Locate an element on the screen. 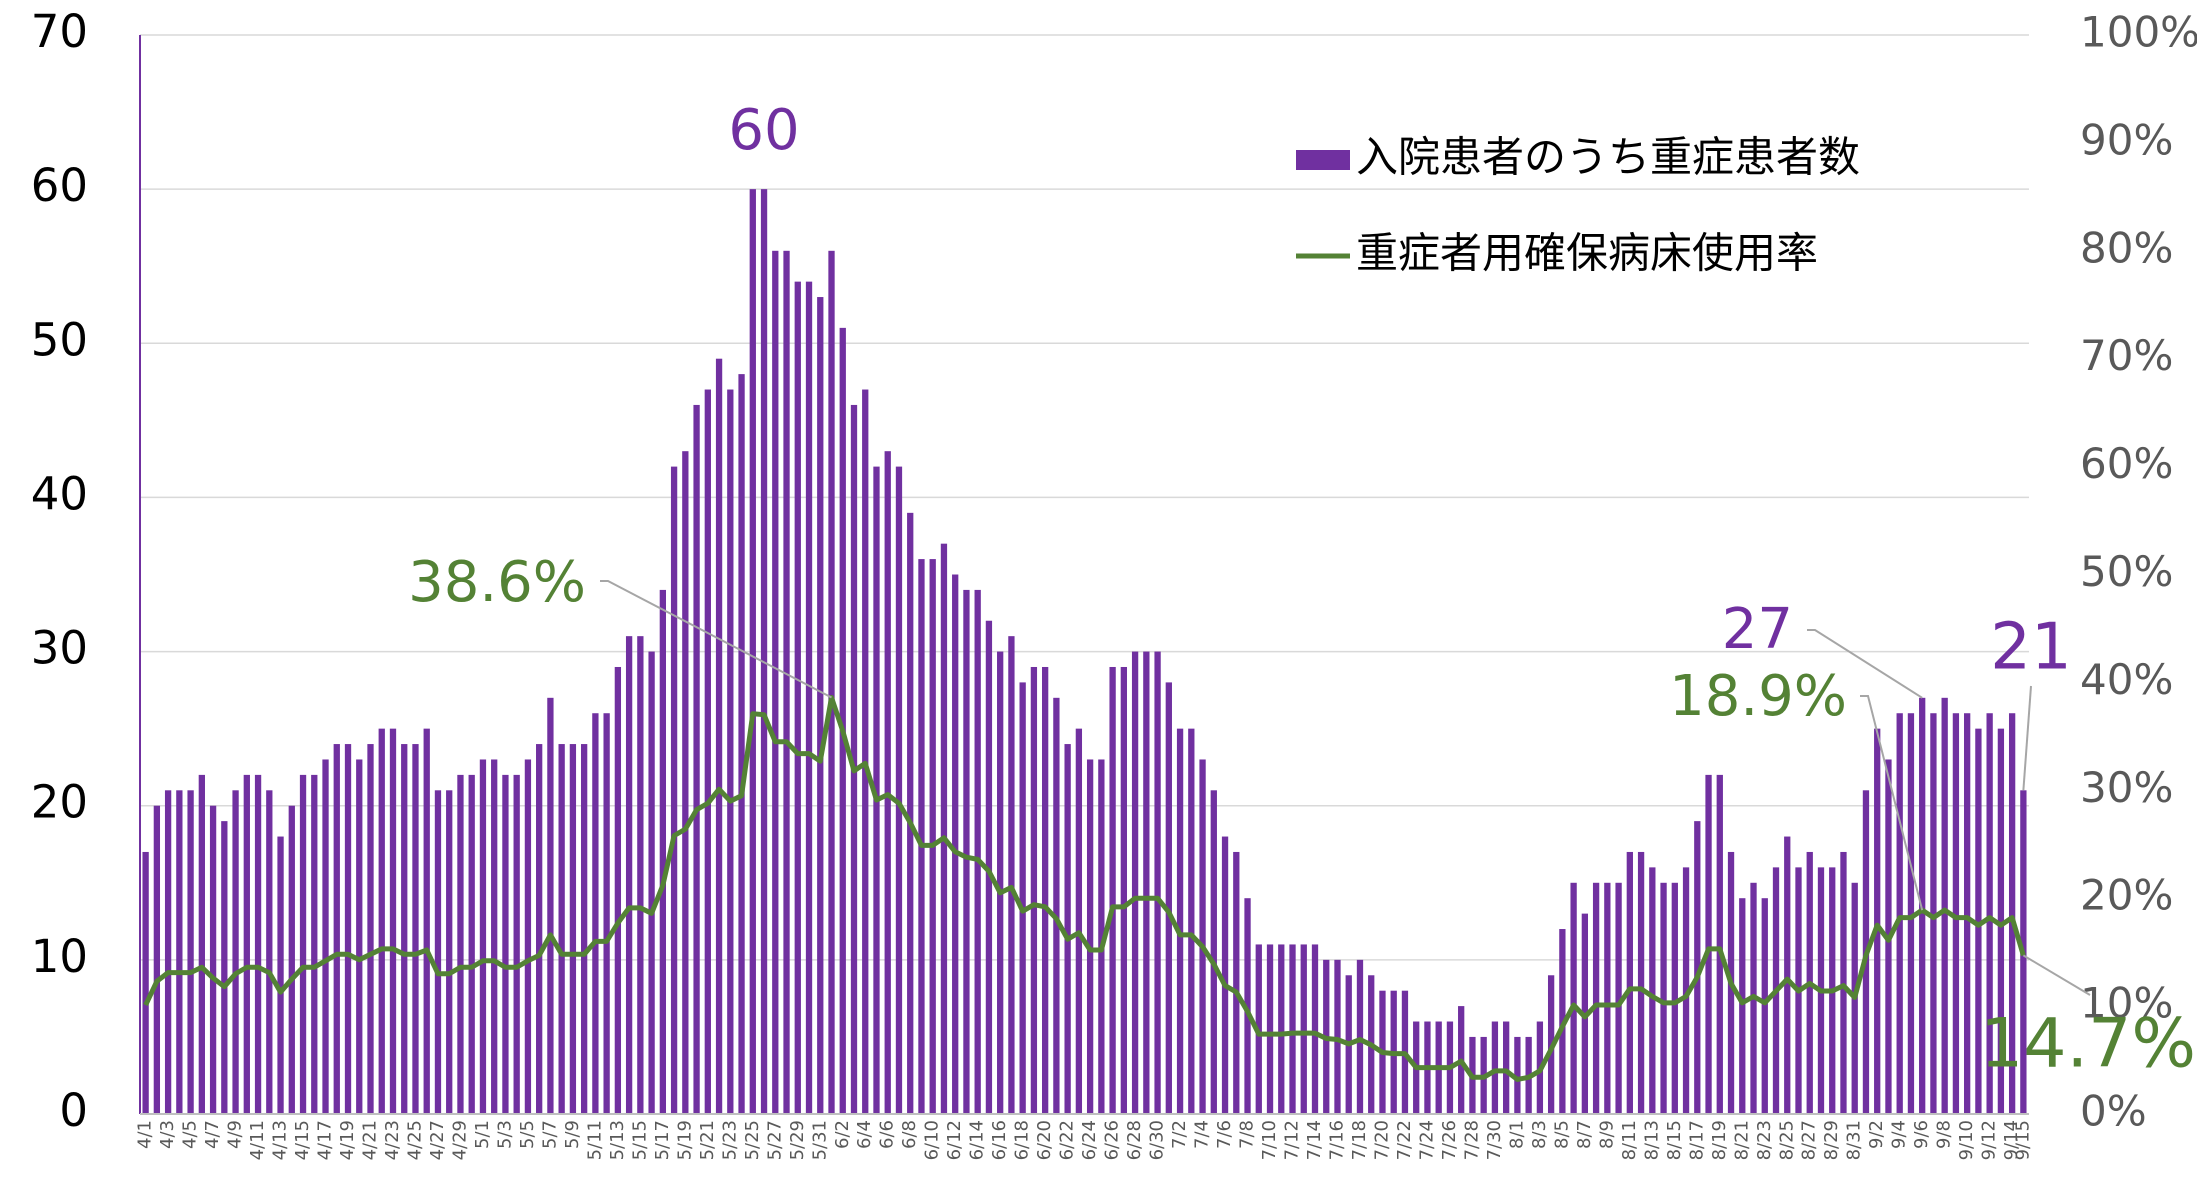 The height and width of the screenshot is (1179, 2197). x-tick-label: 6/4 is located at coordinates (864, 1134).